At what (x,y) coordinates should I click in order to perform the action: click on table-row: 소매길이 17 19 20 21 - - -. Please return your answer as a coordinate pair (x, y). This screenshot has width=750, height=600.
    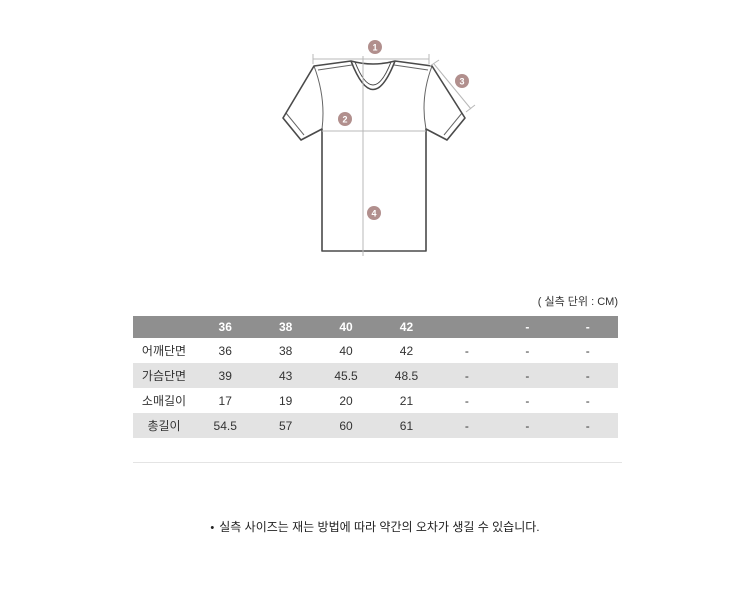
    Looking at the image, I should click on (375, 400).